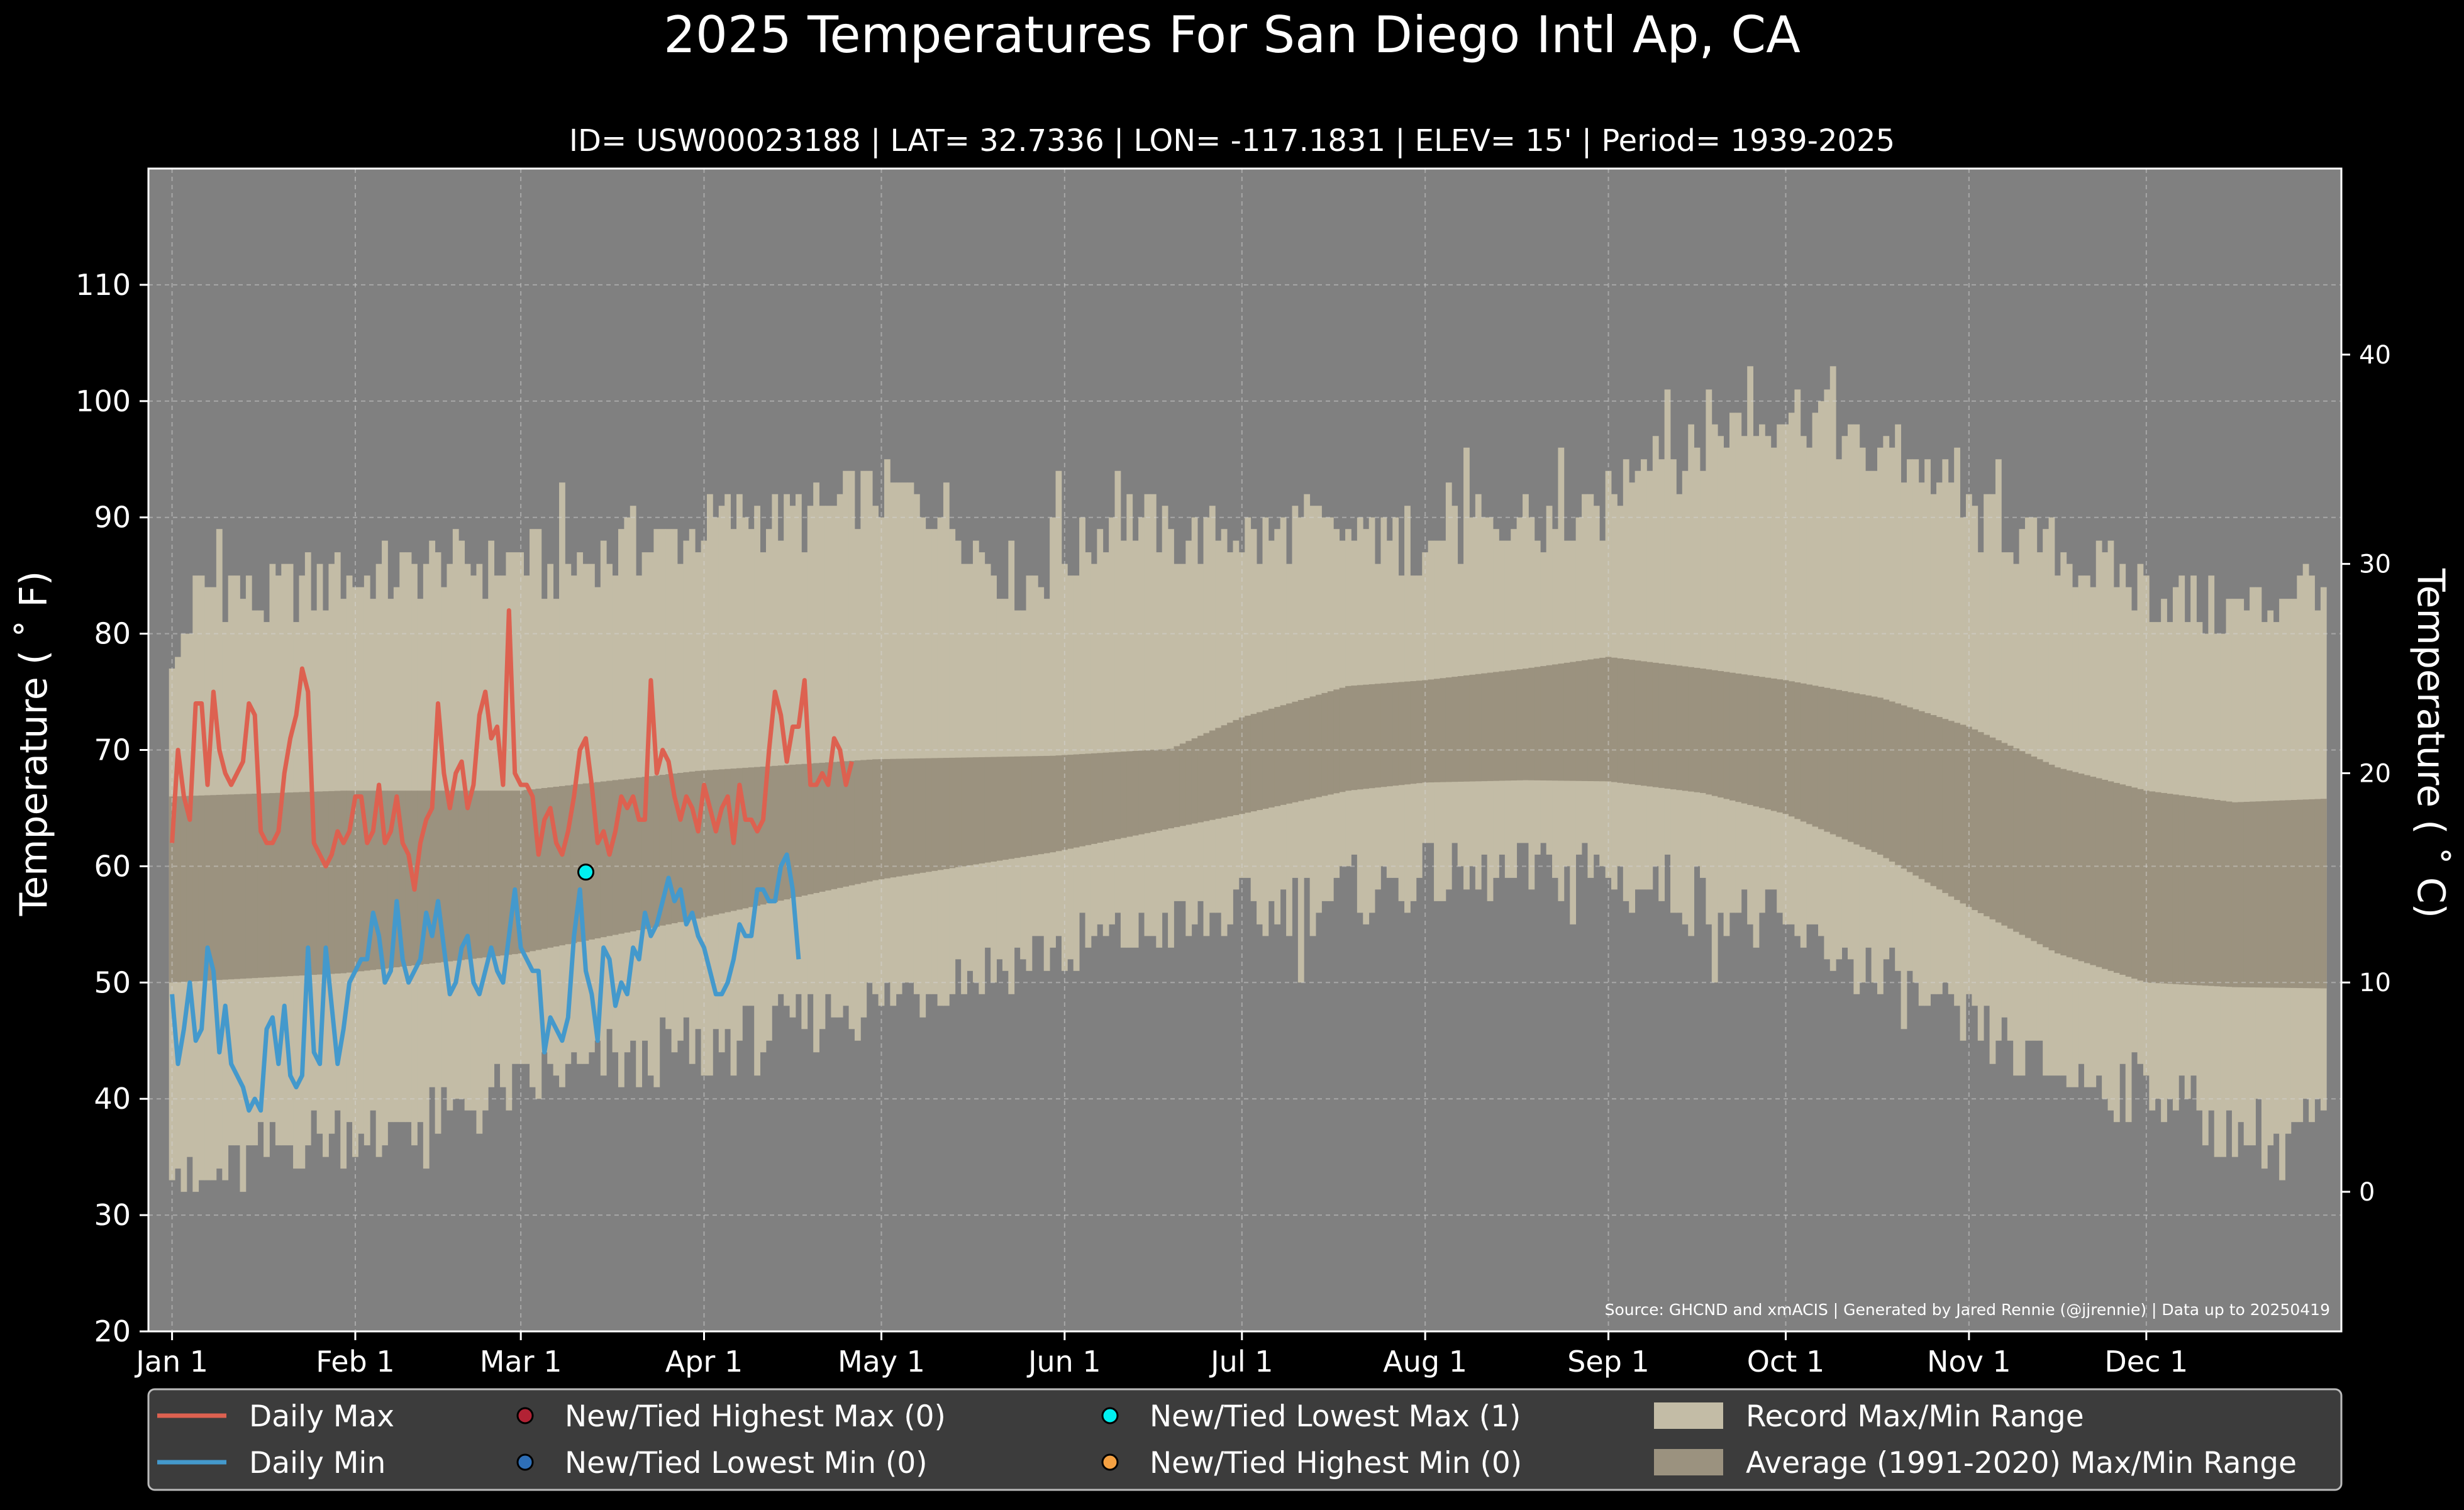 Image resolution: width=2464 pixels, height=1510 pixels. I want to click on y2-tick-label: 10, so click(2375, 983).